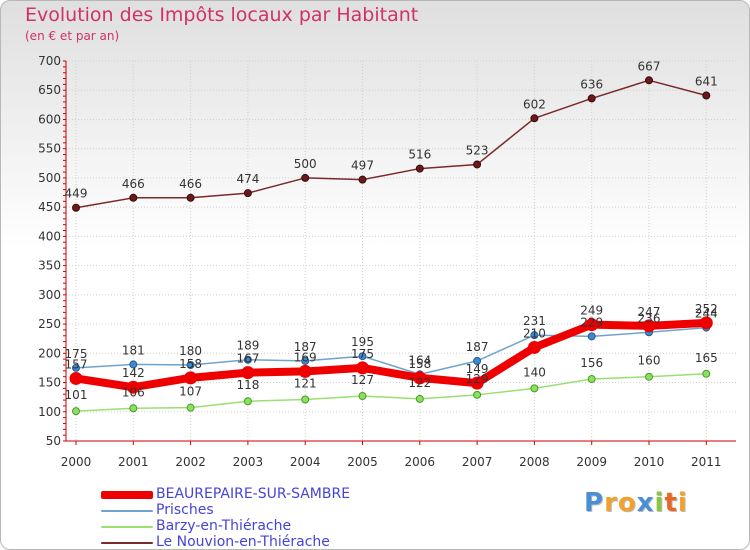 The width and height of the screenshot is (750, 550). I want to click on data-label-3: 466, so click(190, 184).